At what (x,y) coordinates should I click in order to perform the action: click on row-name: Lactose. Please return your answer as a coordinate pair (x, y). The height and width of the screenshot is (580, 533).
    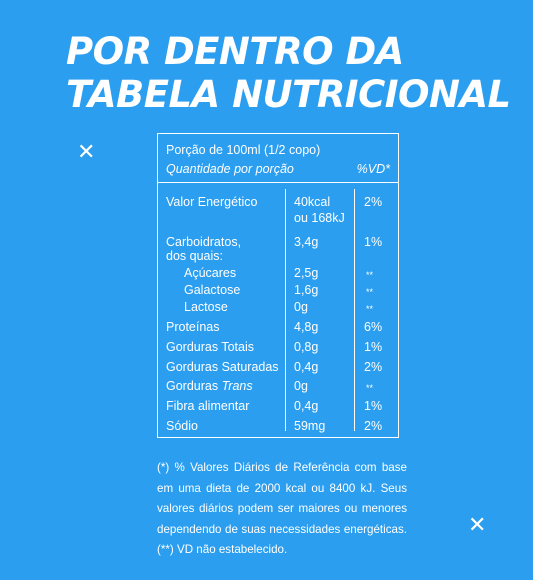
    Looking at the image, I should click on (206, 307).